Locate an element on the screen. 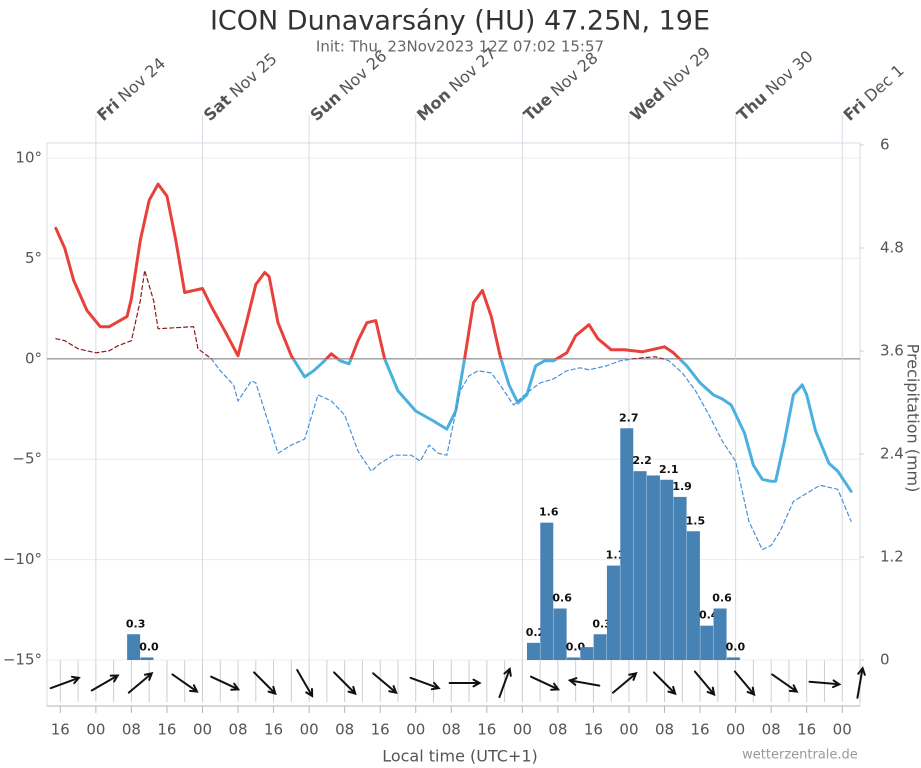 The width and height of the screenshot is (921, 768). bar-value-label: 1.9 is located at coordinates (682, 486).